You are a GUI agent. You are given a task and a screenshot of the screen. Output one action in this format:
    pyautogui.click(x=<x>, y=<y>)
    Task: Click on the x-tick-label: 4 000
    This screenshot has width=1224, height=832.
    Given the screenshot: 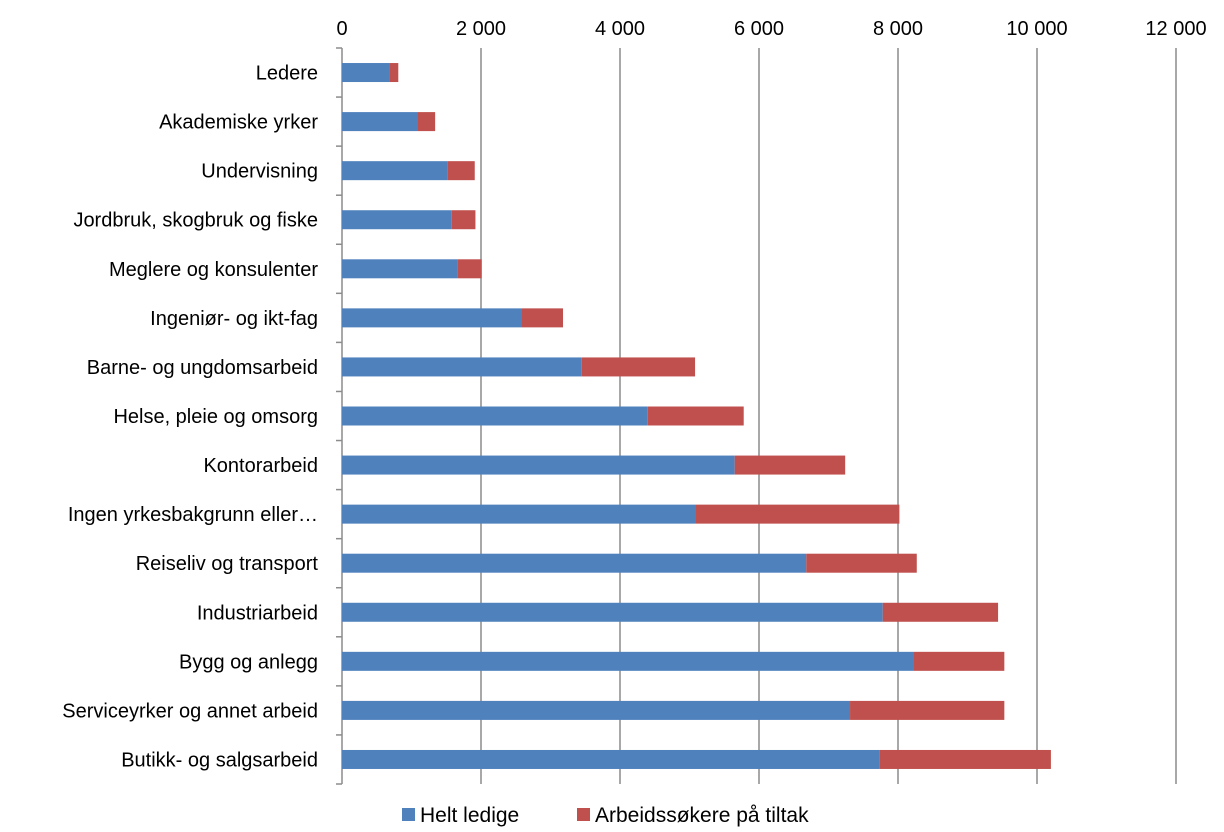 What is the action you would take?
    pyautogui.click(x=620, y=29)
    